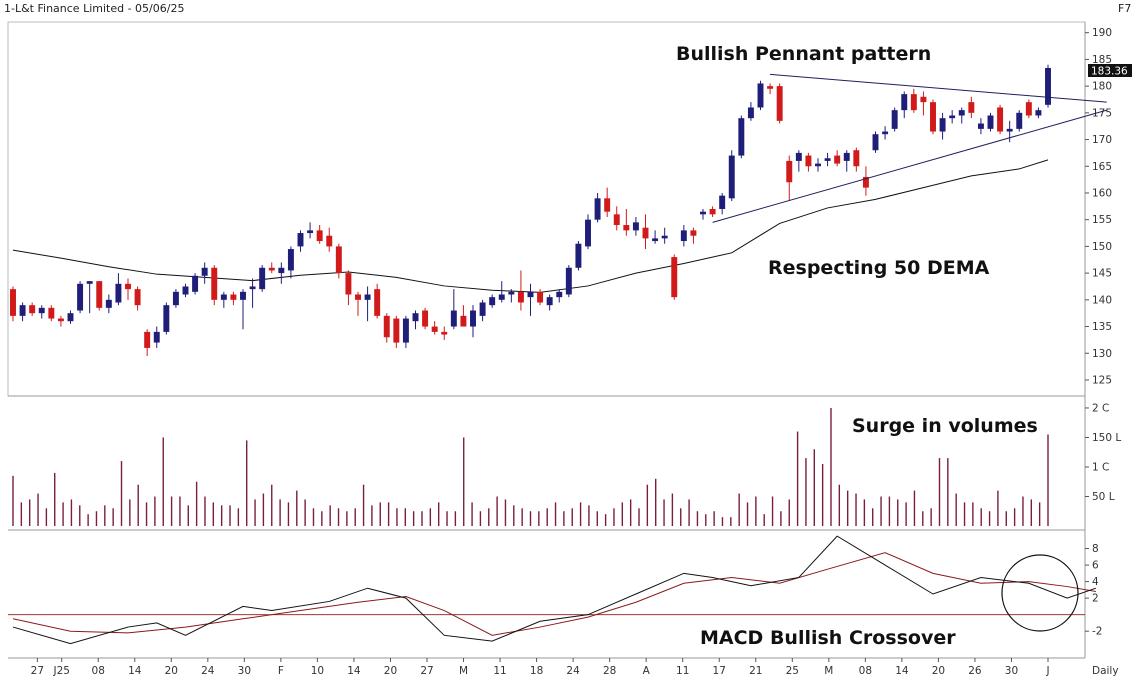 The image size is (1136, 680). What do you see at coordinates (1102, 33) in the screenshot?
I see `price-tick-label: 190` at bounding box center [1102, 33].